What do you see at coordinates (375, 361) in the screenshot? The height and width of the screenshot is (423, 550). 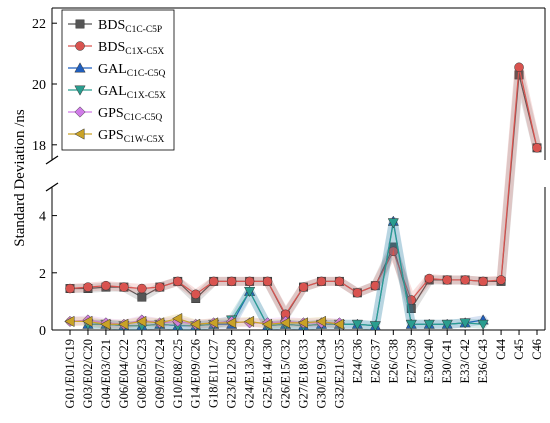 I see `x-tick-label: E26/C37` at bounding box center [375, 361].